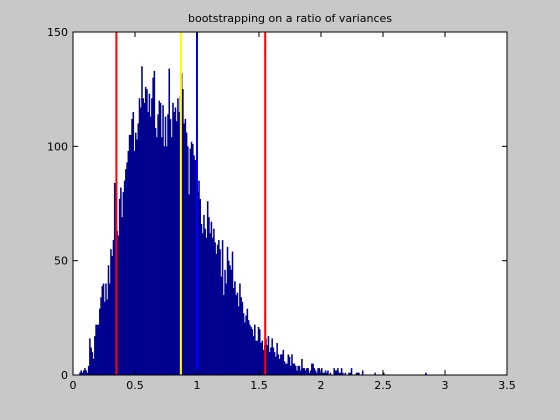 Image resolution: width=560 pixels, height=420 pixels. Describe the element at coordinates (507, 385) in the screenshot. I see `x-tick-label: 3.5` at that location.